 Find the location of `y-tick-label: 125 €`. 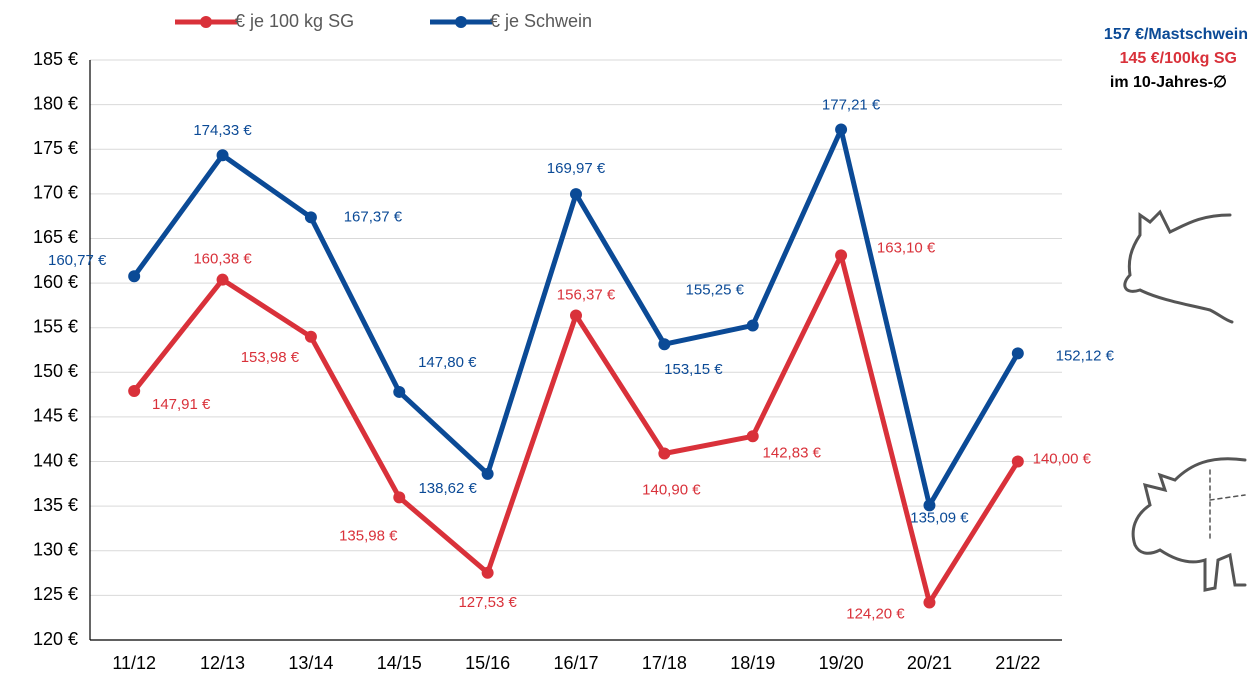

y-tick-label: 125 € is located at coordinates (55, 594).